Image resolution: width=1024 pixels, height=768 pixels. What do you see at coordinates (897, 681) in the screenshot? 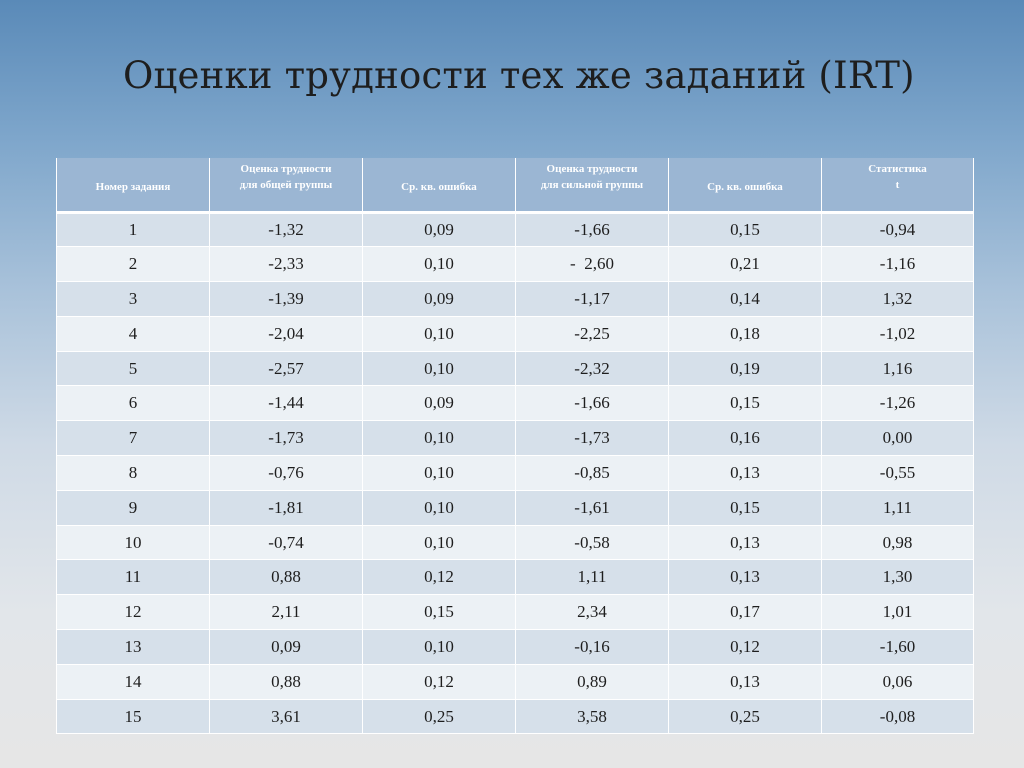
I see `cell-t-statistic: 0,06` at bounding box center [897, 681].